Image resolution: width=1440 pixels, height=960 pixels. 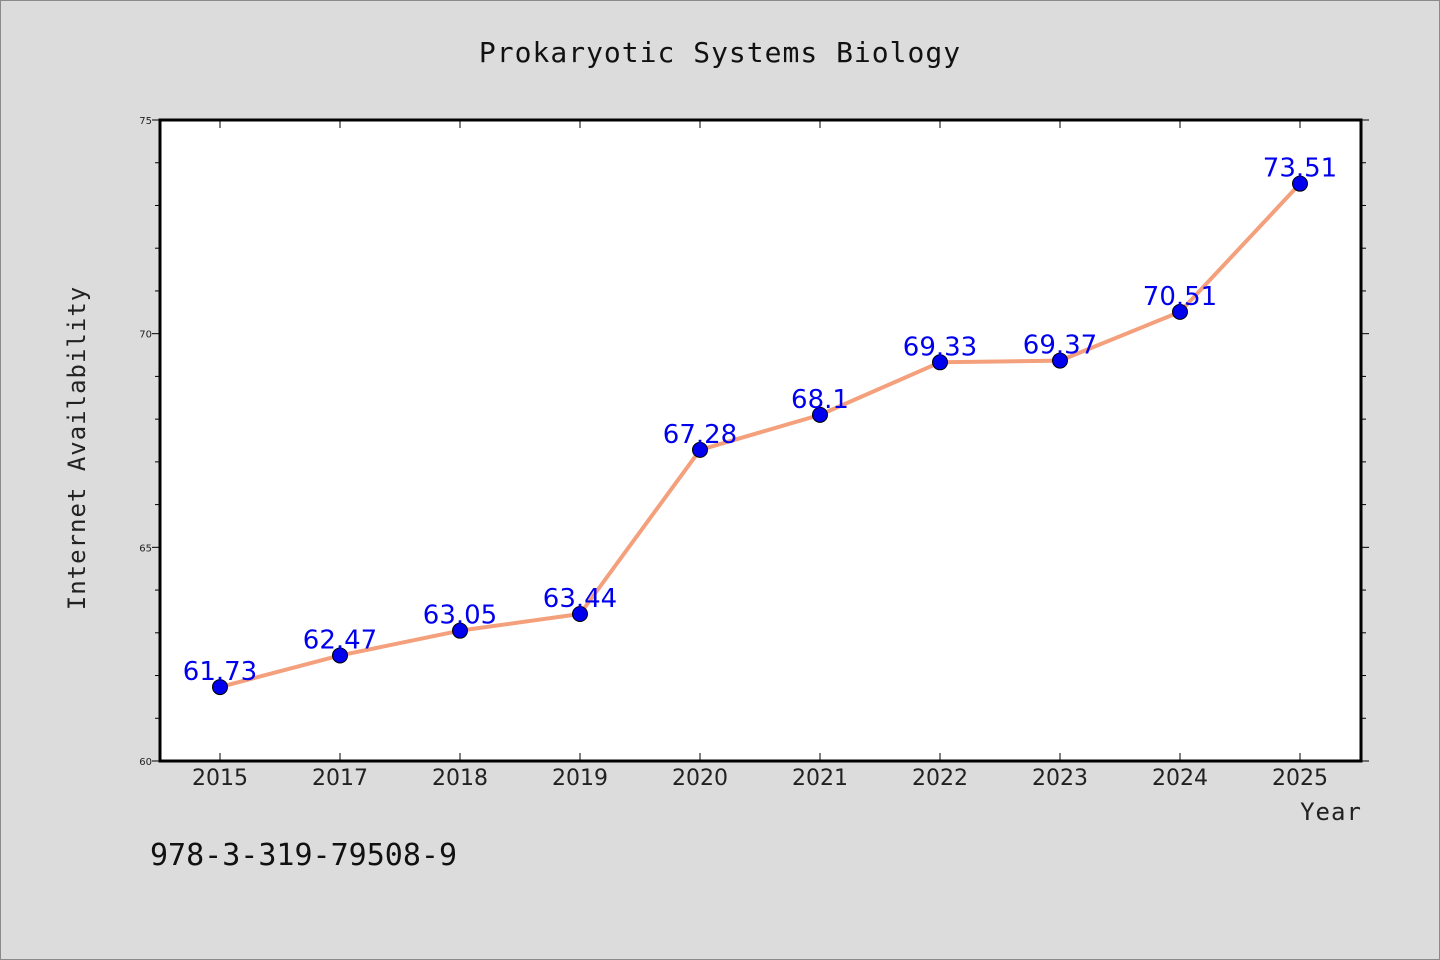 What do you see at coordinates (580, 778) in the screenshot?
I see `x-tick-label: 2019` at bounding box center [580, 778].